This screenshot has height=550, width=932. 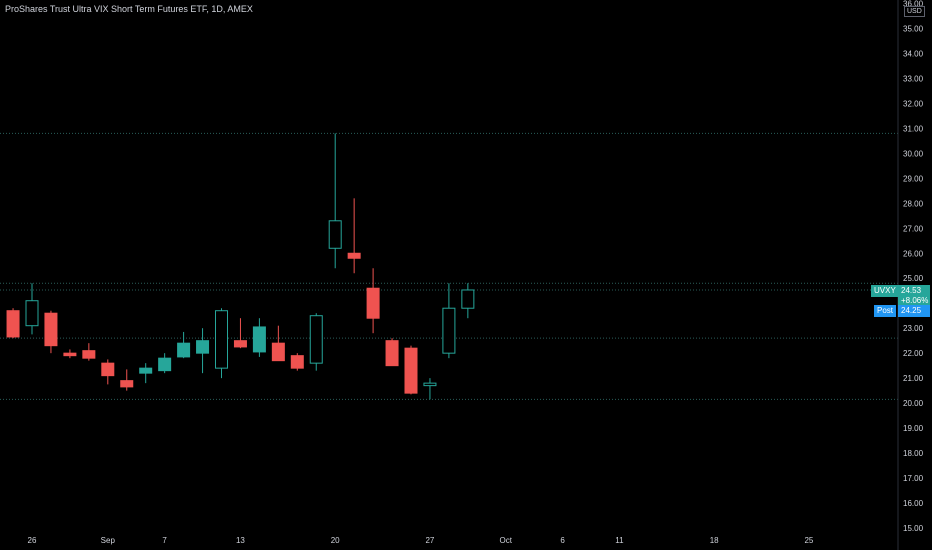 I want to click on price-tick-label: 20.00, so click(x=913, y=403).